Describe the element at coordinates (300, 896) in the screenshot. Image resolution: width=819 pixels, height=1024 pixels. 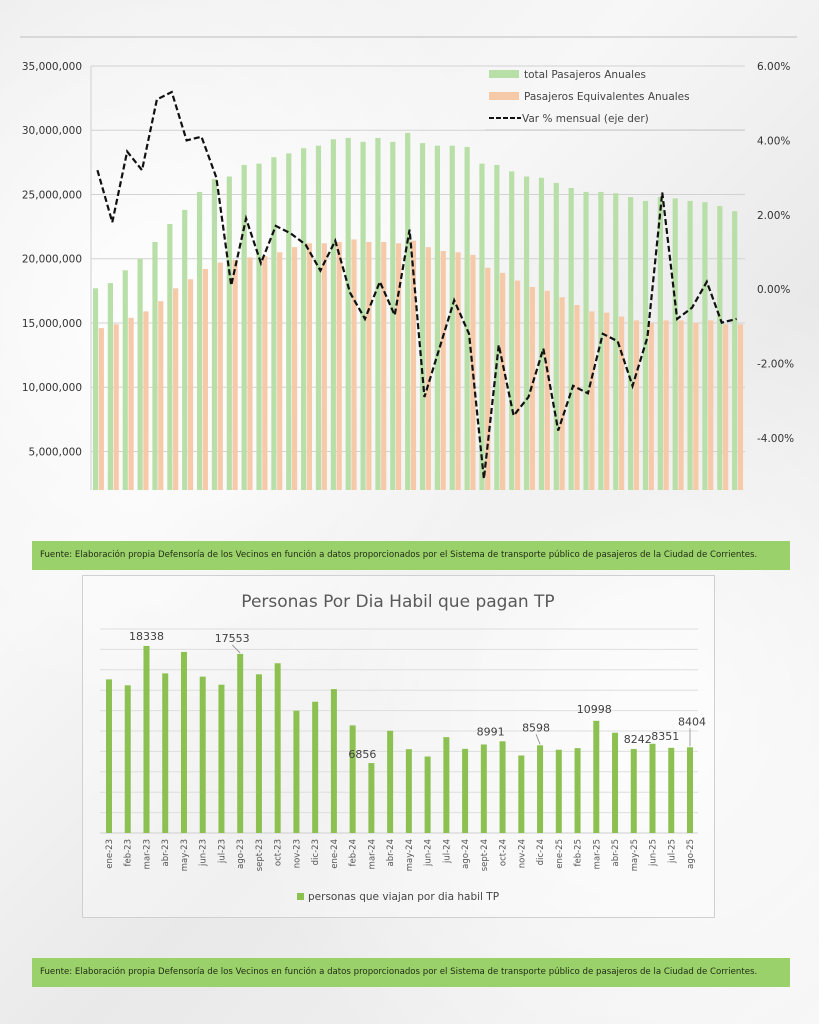
I see `legend-swatch` at that location.